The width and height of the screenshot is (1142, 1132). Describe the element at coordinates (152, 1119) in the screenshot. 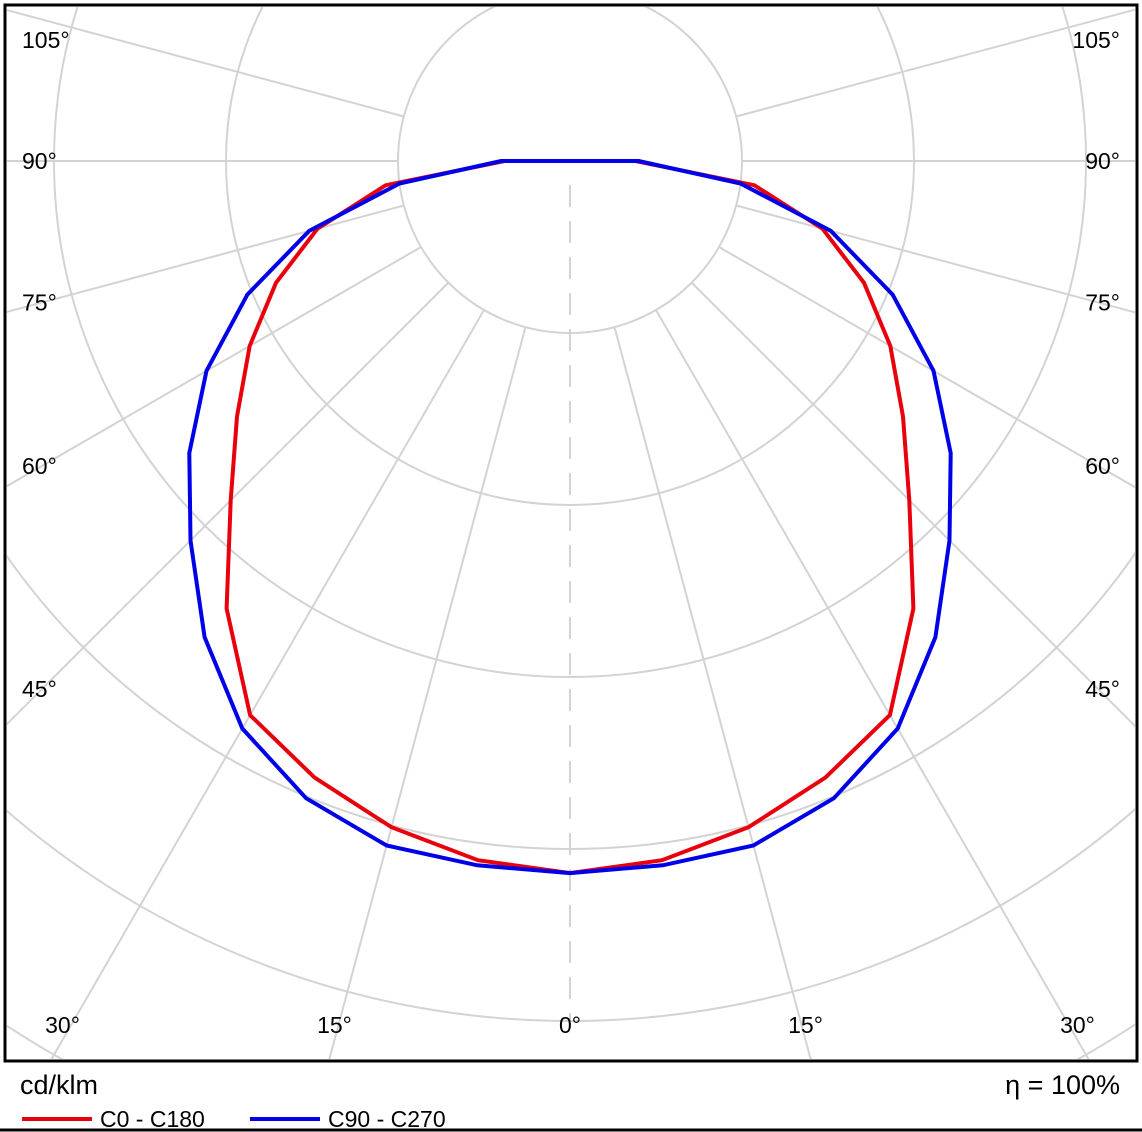

I see `legend-label-c0-c180: C0 - C180` at that location.